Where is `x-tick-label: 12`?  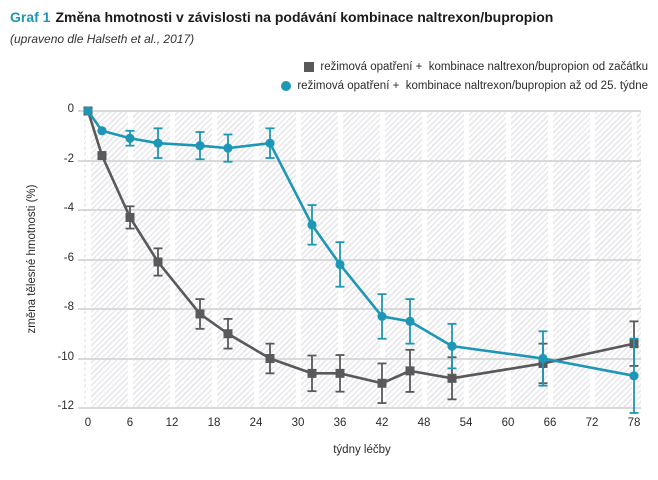
x-tick-label: 12 is located at coordinates (172, 423).